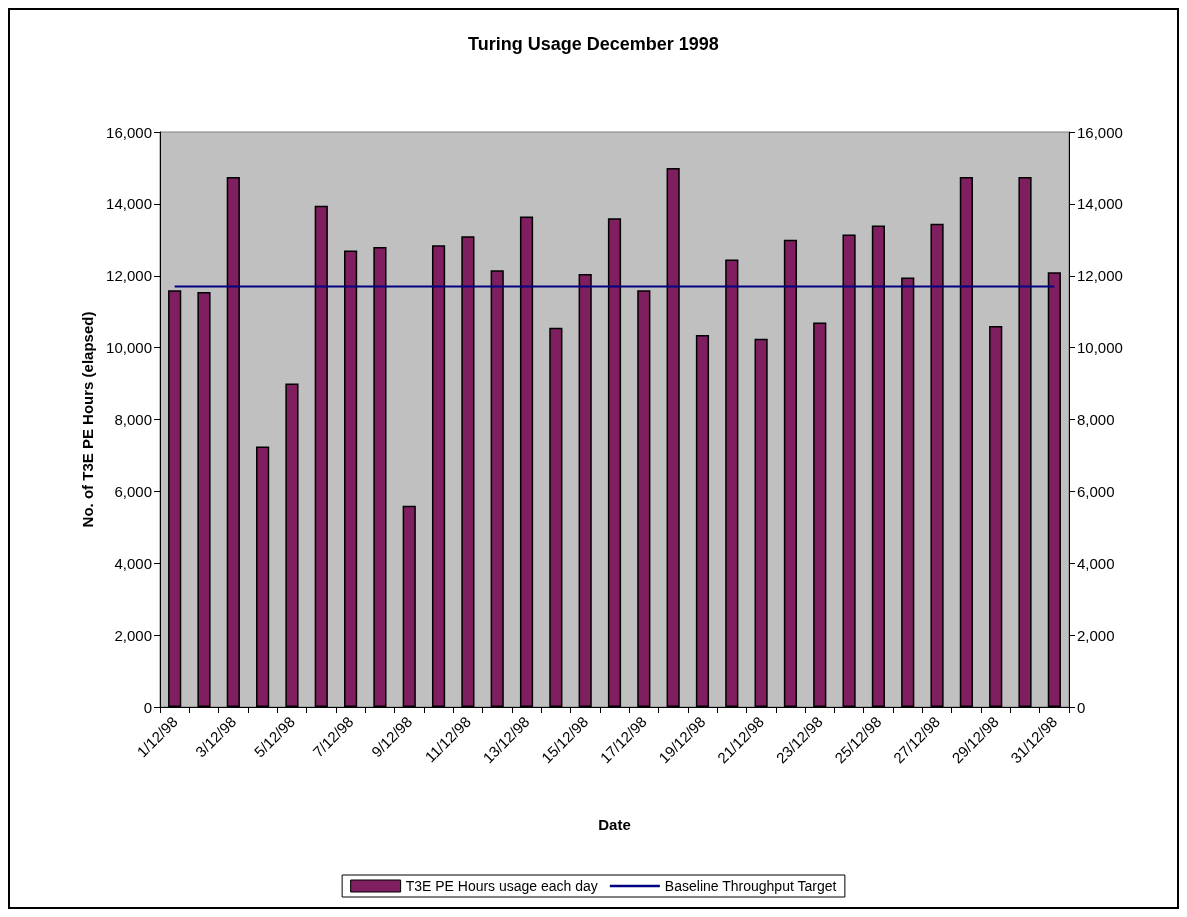 The image size is (1187, 917). What do you see at coordinates (88, 419) in the screenshot?
I see `y-axis-title: No. of T3E PE Hours (elapsed)` at bounding box center [88, 419].